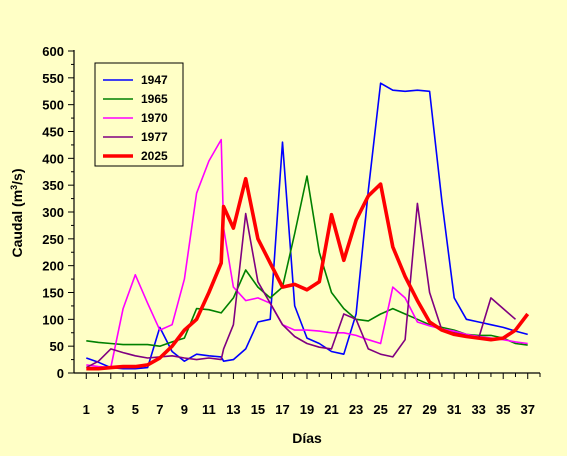  I want to click on x-tick-label: 31, so click(454, 409).